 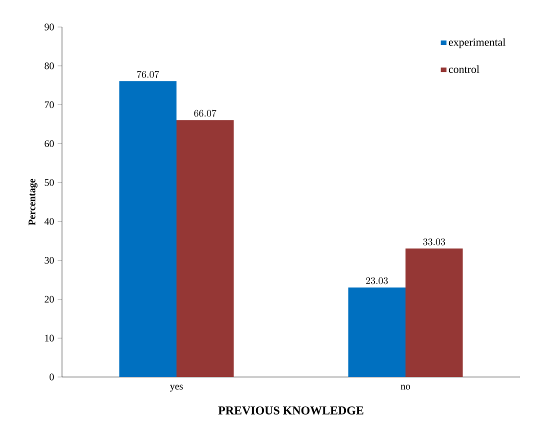 I want to click on data-label: 33.03, so click(x=434, y=242).